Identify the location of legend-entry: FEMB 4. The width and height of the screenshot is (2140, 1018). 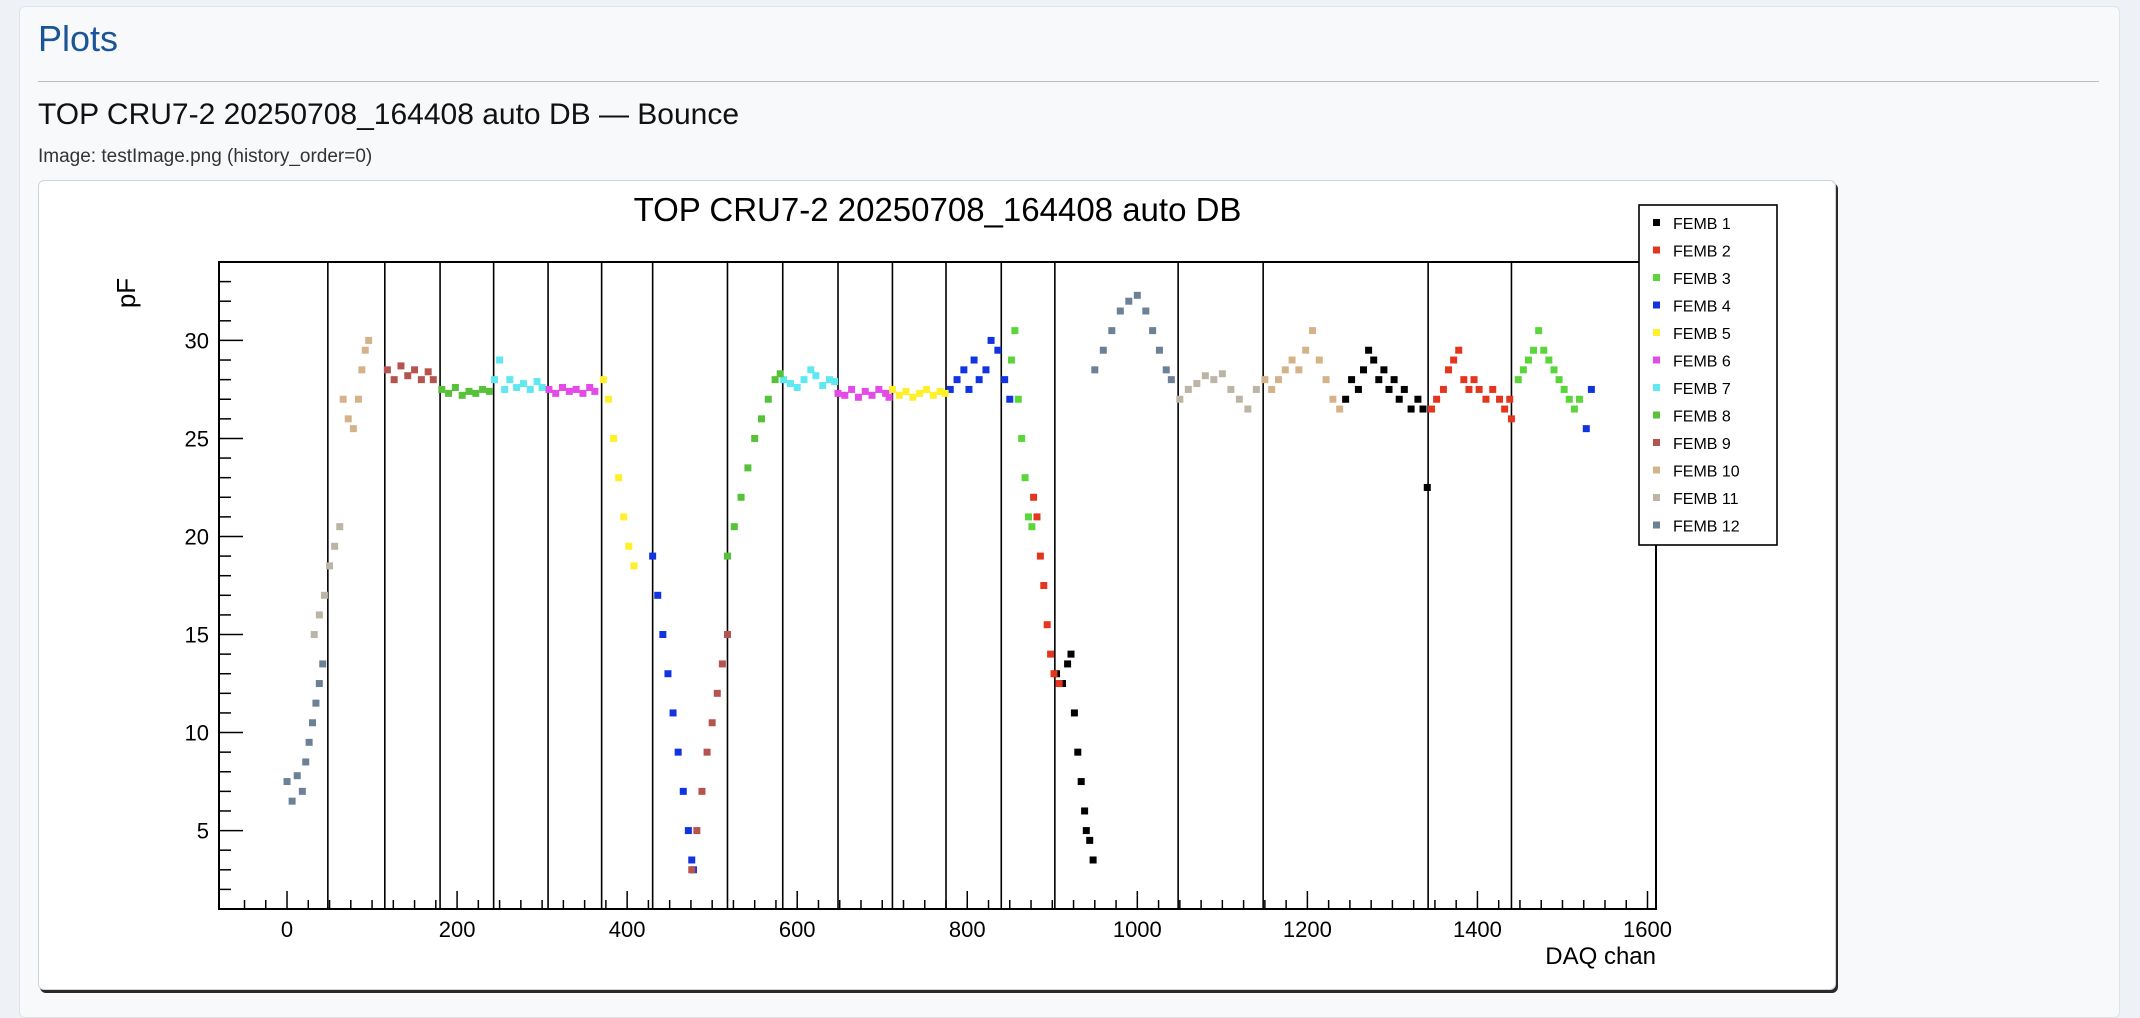
(1702, 307).